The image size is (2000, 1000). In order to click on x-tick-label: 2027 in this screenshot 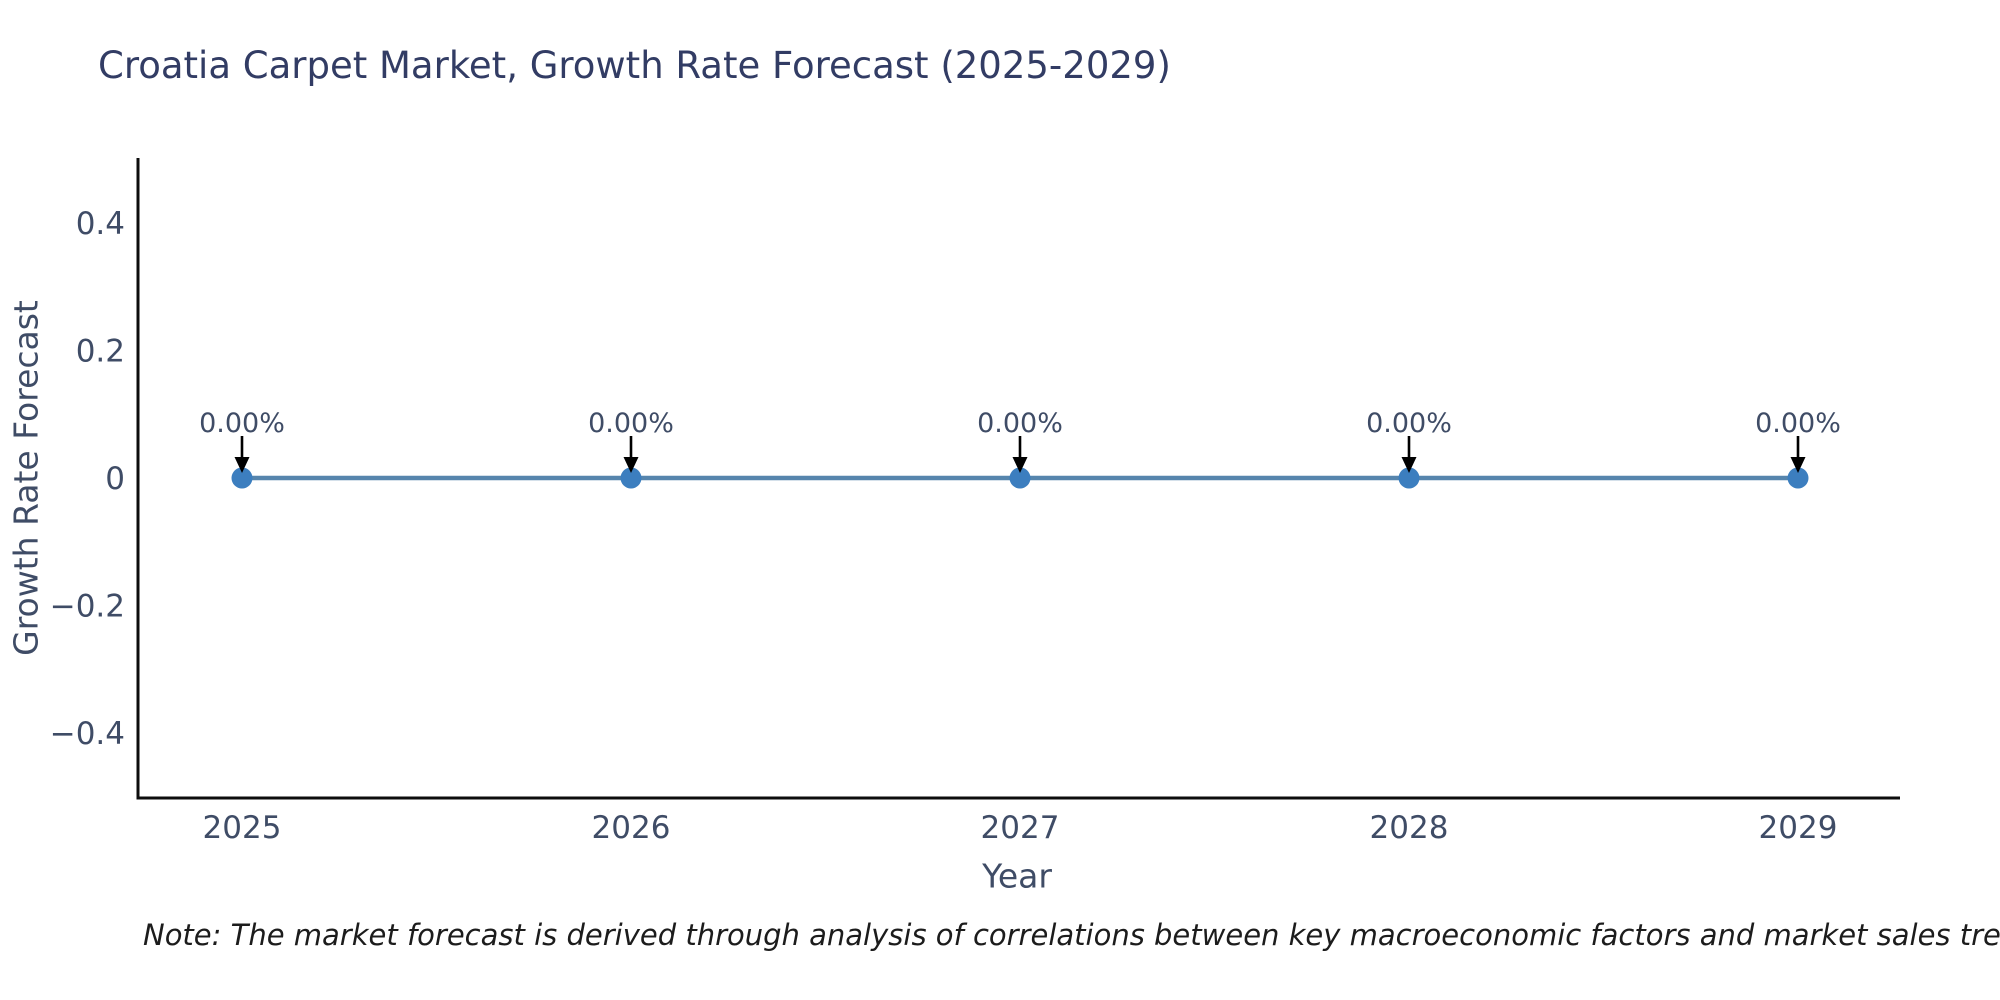, I will do `click(1020, 828)`.